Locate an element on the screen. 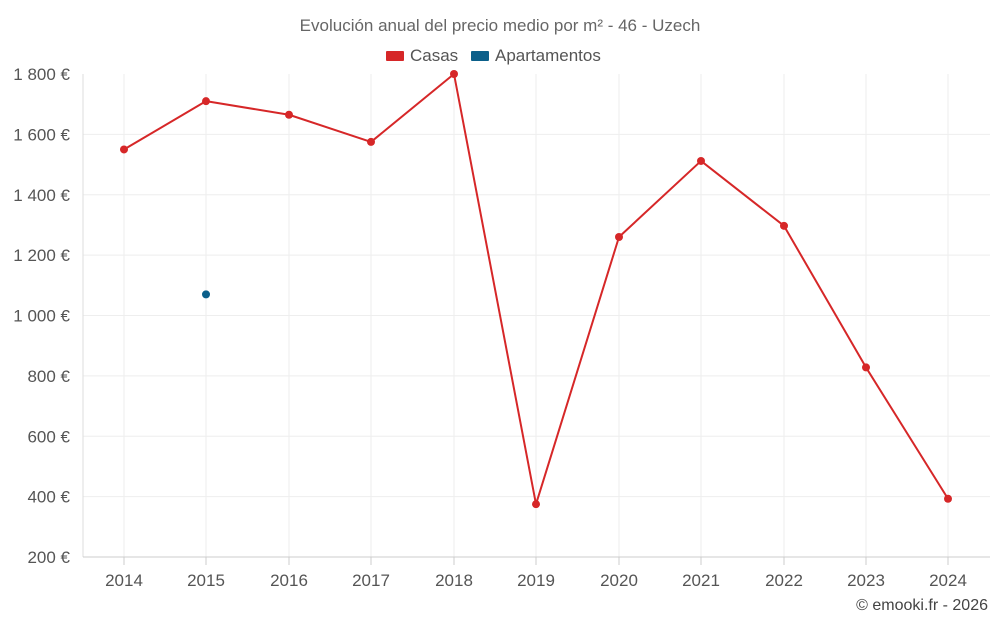 This screenshot has width=1000, height=625. x-tick-label-1: 2015 is located at coordinates (206, 580).